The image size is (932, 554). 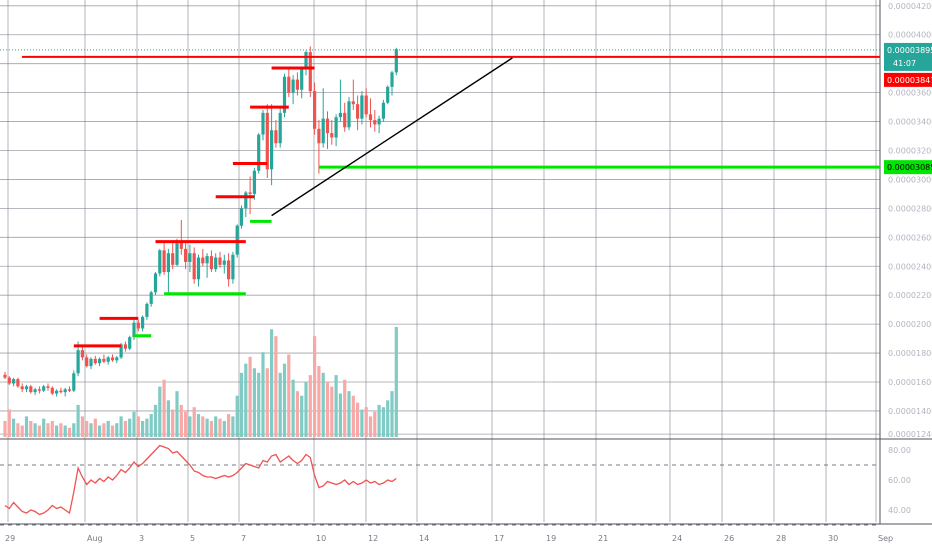 What do you see at coordinates (910, 434) in the screenshot?
I see `price-axis-label: 0.00001240` at bounding box center [910, 434].